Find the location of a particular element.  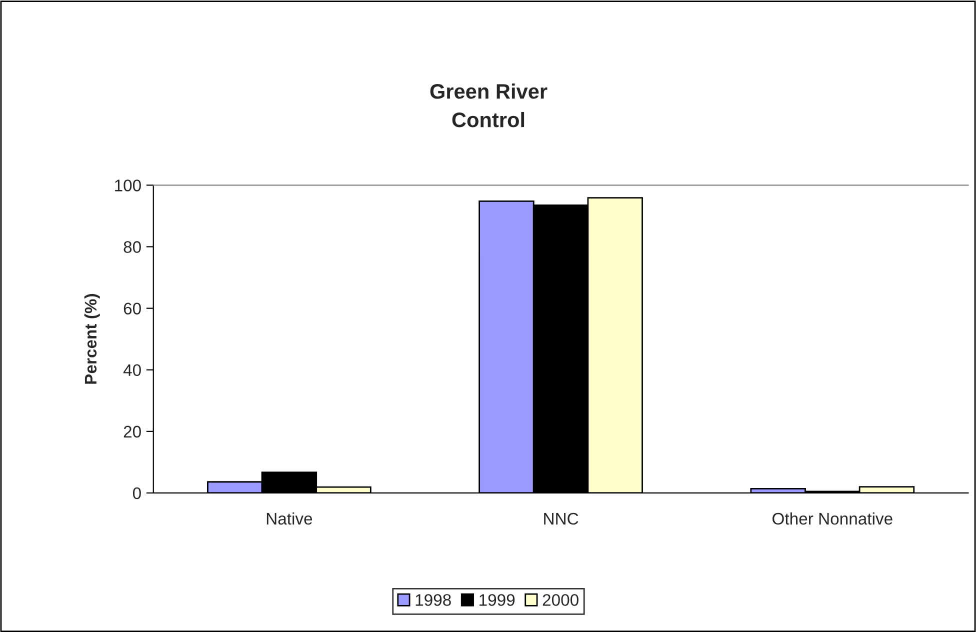

y-tick-label: 60 is located at coordinates (132, 308).